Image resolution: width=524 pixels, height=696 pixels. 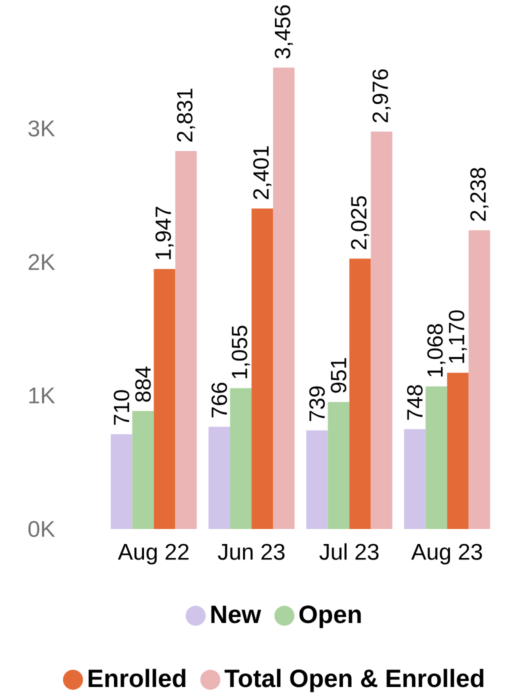 What do you see at coordinates (186, 115) in the screenshot?
I see `data-label: 2,831` at bounding box center [186, 115].